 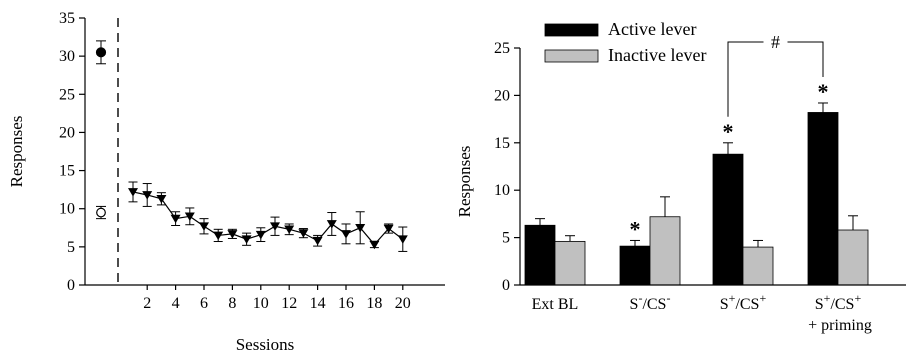 What do you see at coordinates (67, 56) in the screenshot?
I see `left-y-tick-label: 30` at bounding box center [67, 56].